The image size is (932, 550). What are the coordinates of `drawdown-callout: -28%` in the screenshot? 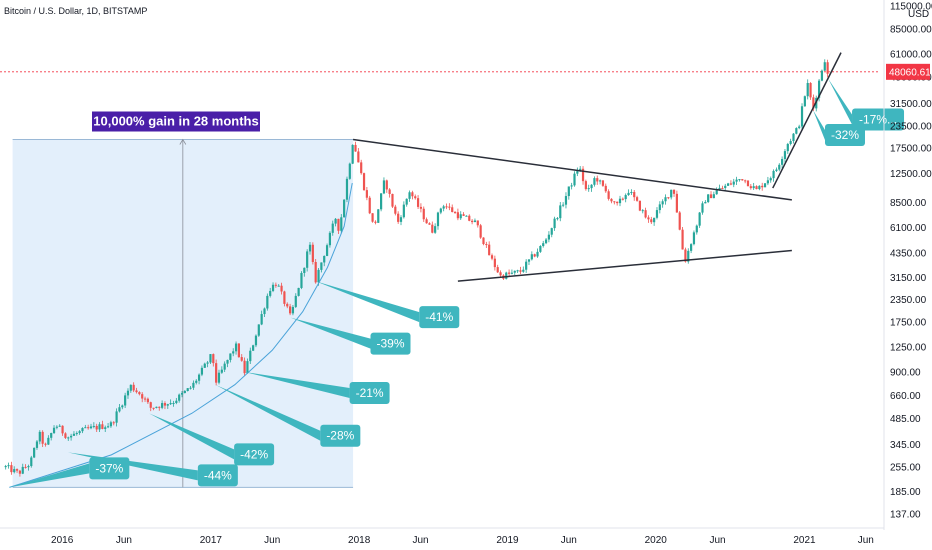 It's located at (288, 415).